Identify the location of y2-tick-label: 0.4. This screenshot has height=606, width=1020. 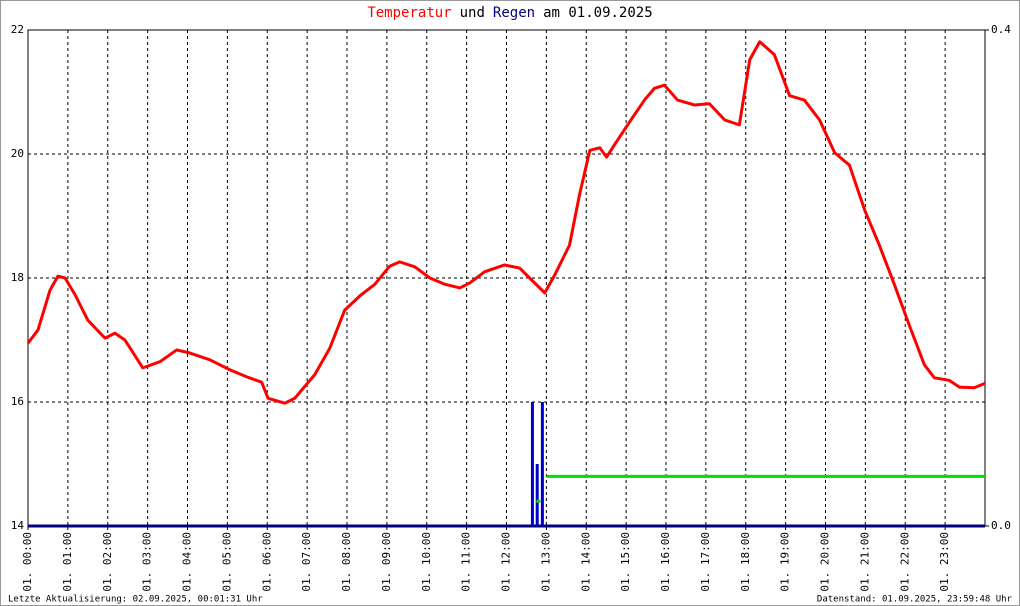
(1001, 29).